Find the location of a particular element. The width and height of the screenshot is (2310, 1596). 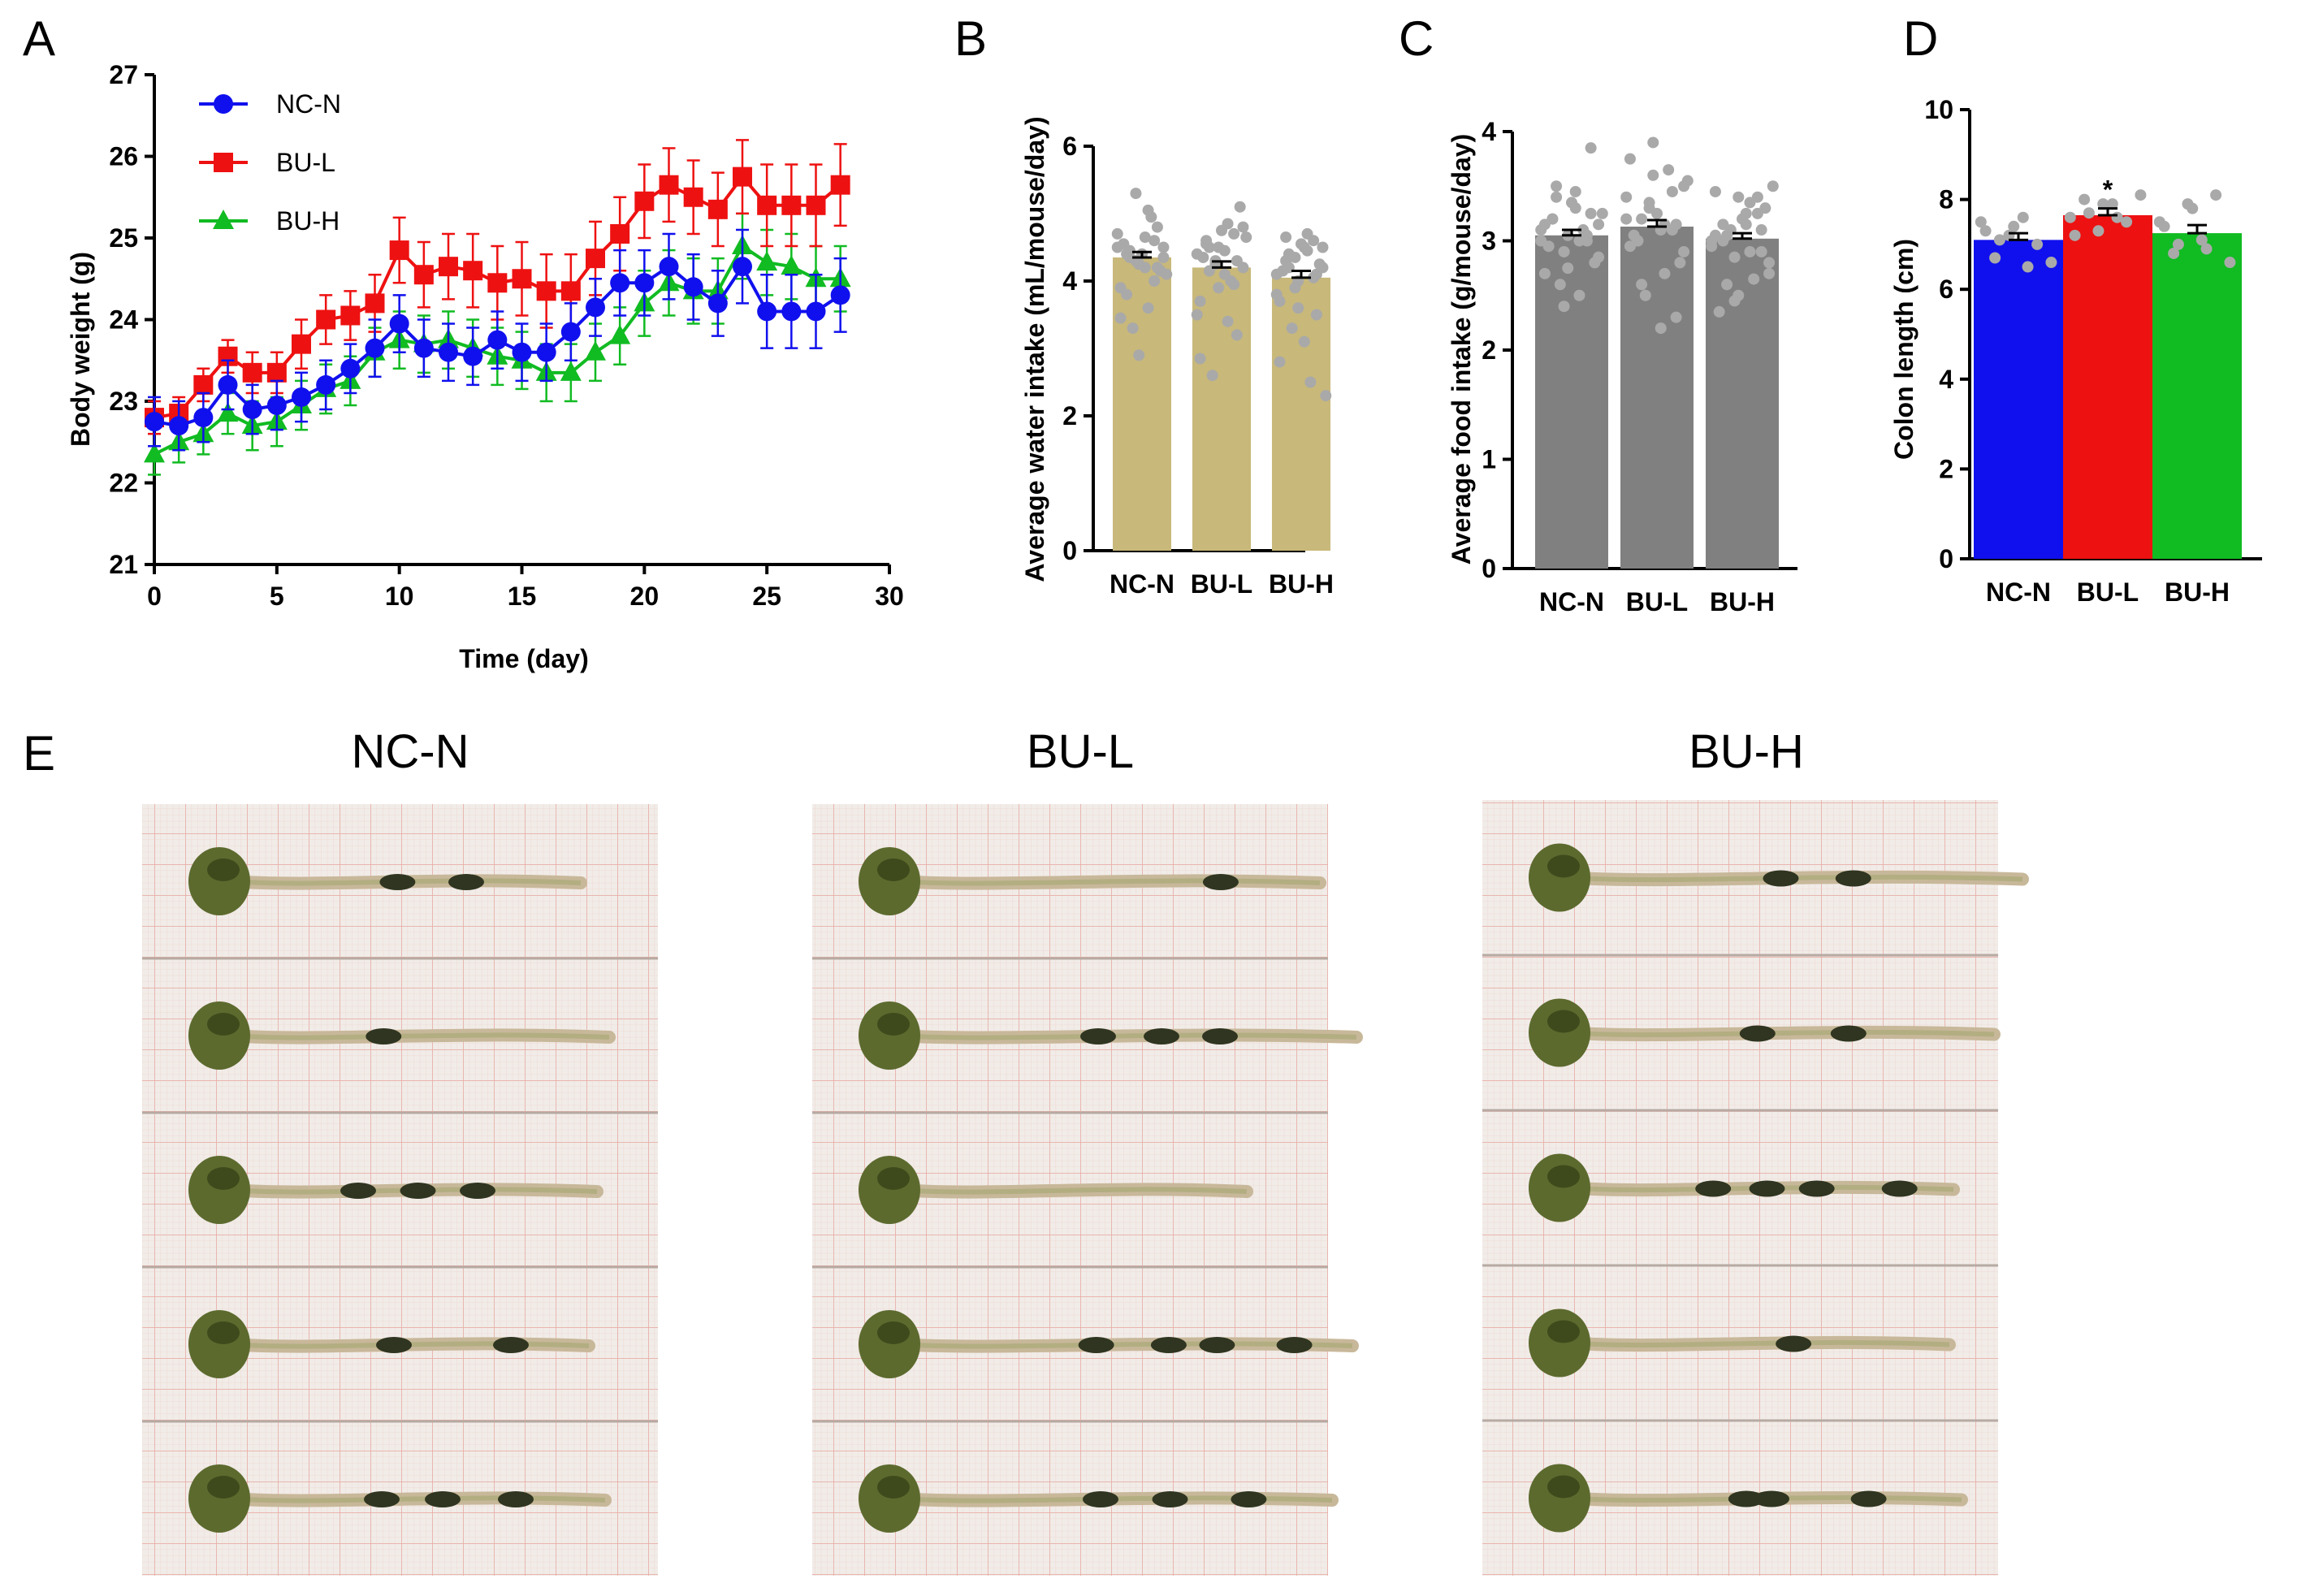

legend-marker-bu-l is located at coordinates (223, 162).